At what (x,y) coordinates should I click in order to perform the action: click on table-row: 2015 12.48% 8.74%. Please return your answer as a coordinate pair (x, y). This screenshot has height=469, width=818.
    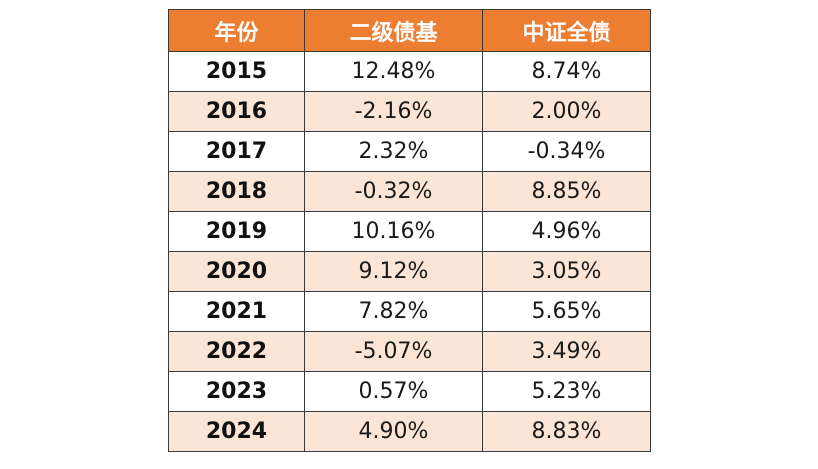
    Looking at the image, I should click on (409, 71).